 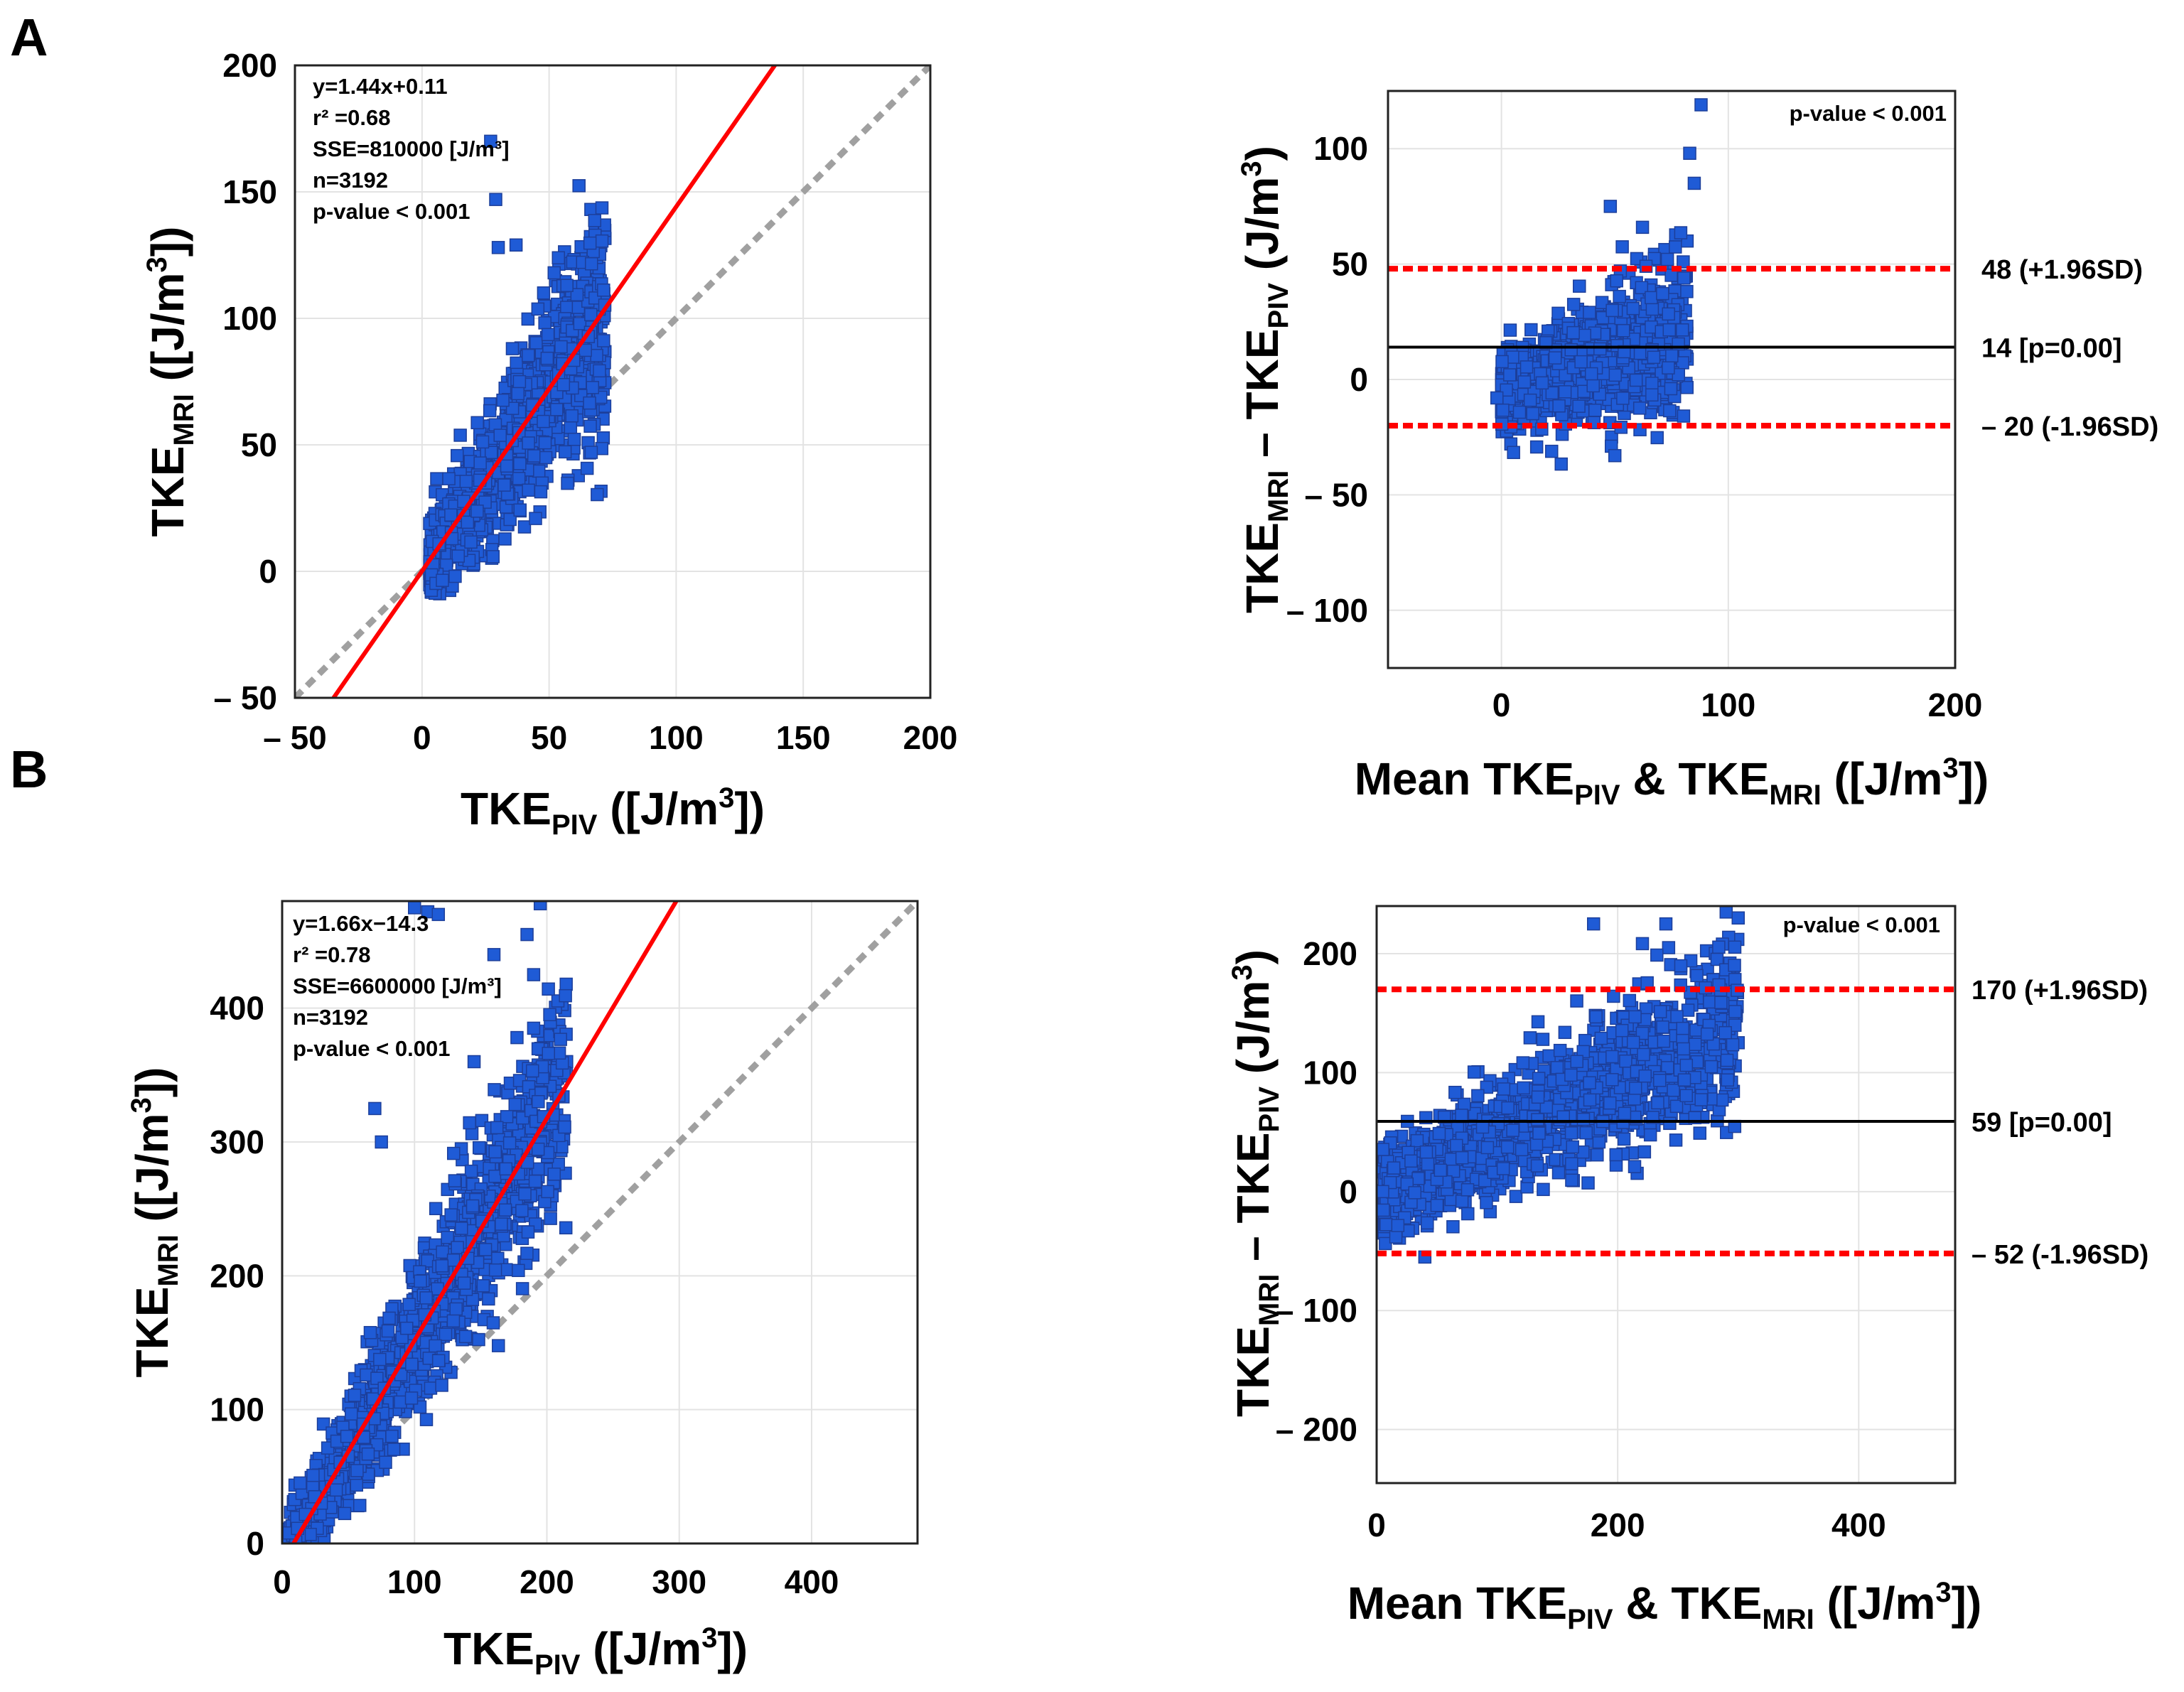 I want to click on regression-line, so click(x=485, y=1222).